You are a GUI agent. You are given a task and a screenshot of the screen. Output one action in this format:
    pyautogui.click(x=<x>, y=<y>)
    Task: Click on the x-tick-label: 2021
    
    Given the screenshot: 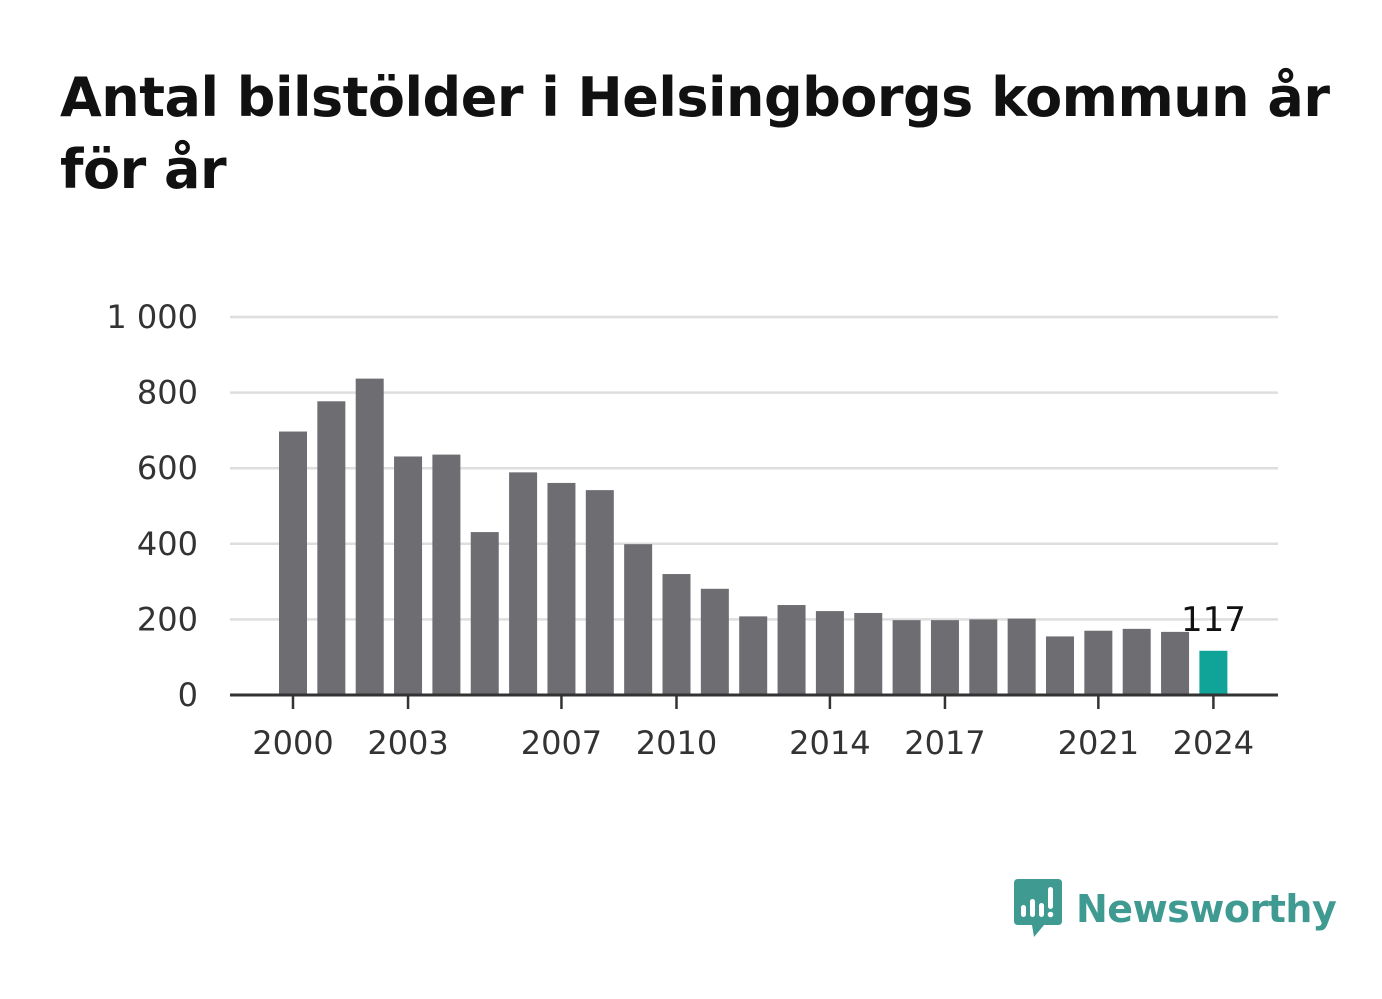 What is the action you would take?
    pyautogui.click(x=1098, y=743)
    